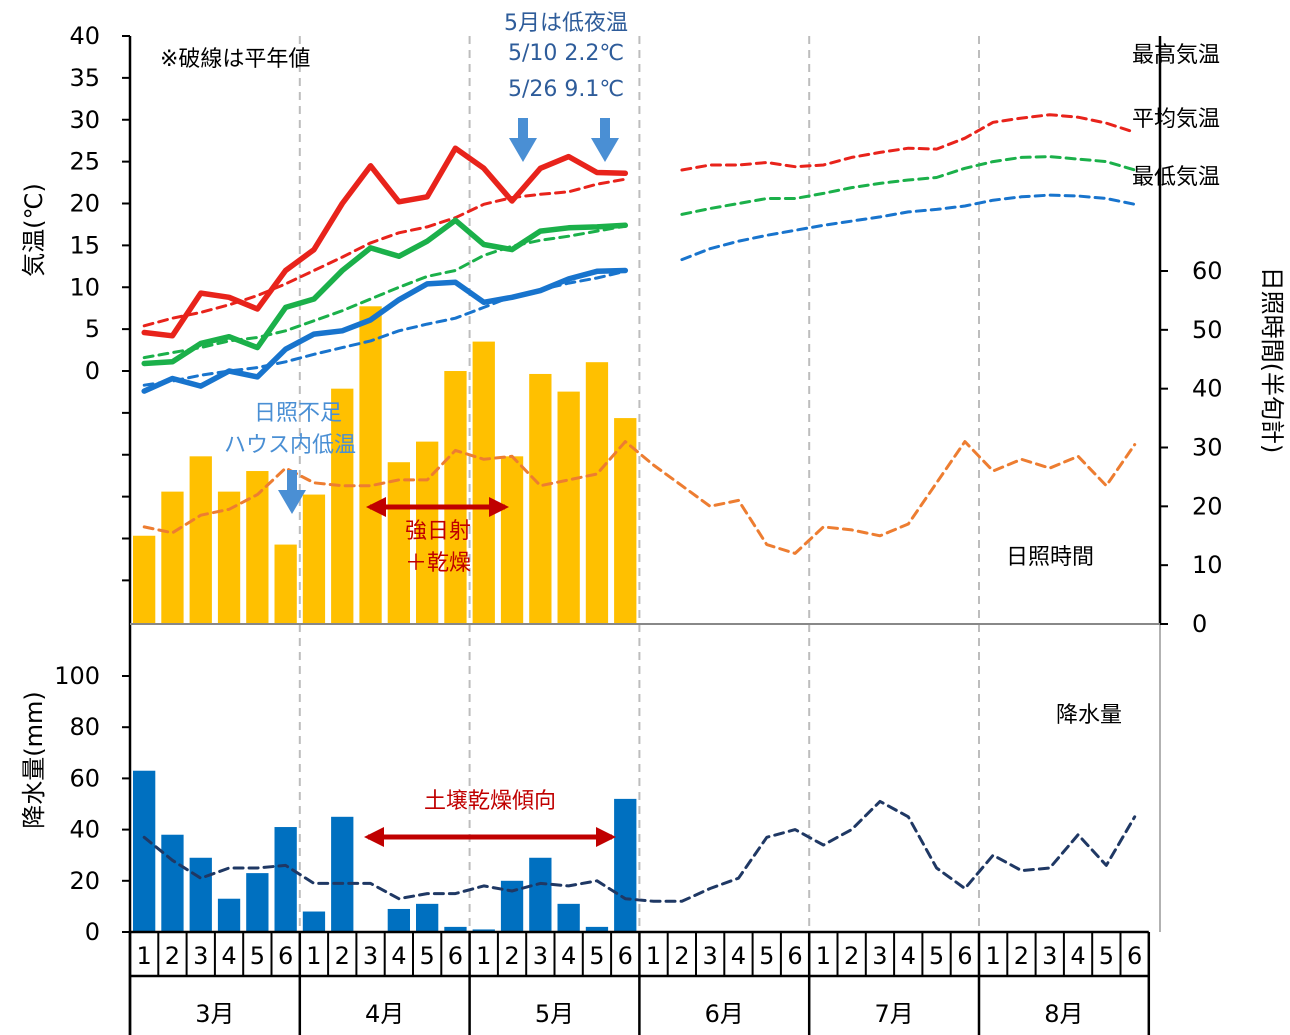 The image size is (1290, 1035). Describe the element at coordinates (84, 162) in the screenshot. I see `temp-tick-label: 25` at that location.